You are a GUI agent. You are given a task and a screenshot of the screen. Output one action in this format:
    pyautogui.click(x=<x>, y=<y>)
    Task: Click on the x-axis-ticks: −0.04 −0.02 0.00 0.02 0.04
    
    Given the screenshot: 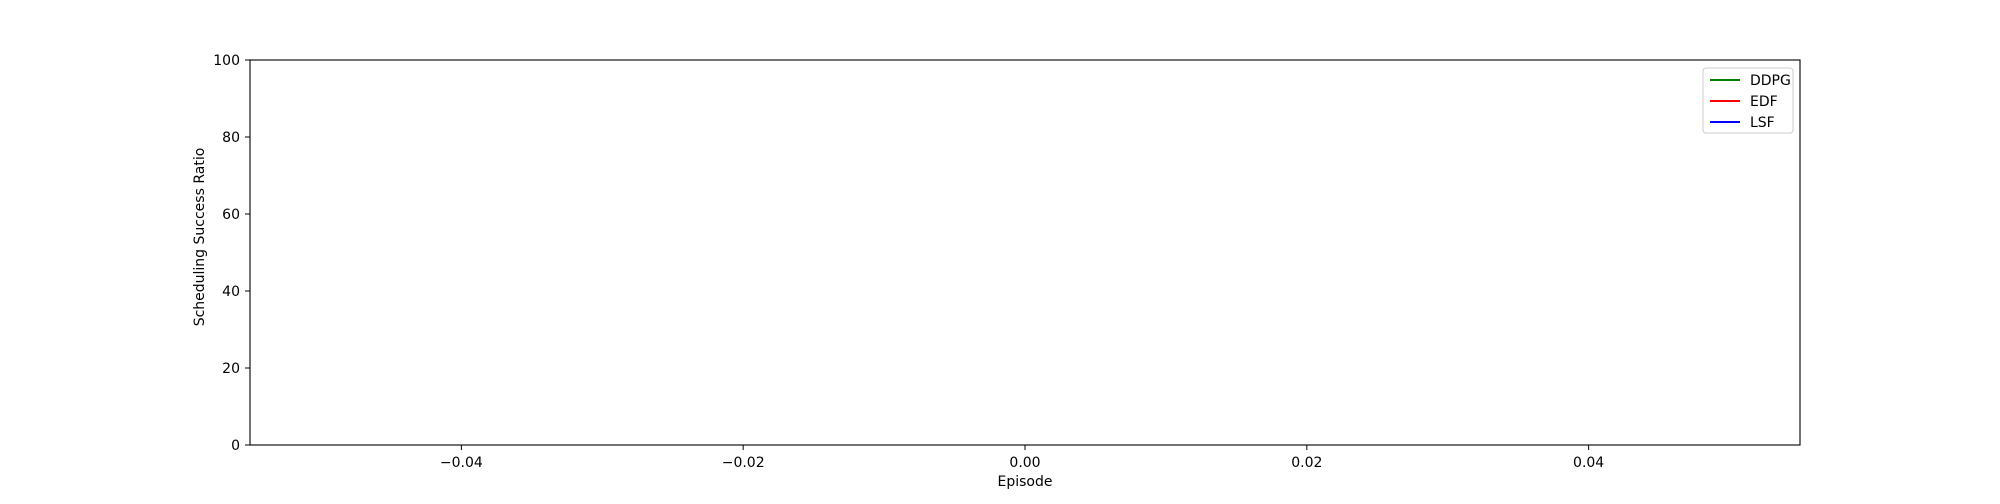 What is the action you would take?
    pyautogui.click(x=1022, y=458)
    